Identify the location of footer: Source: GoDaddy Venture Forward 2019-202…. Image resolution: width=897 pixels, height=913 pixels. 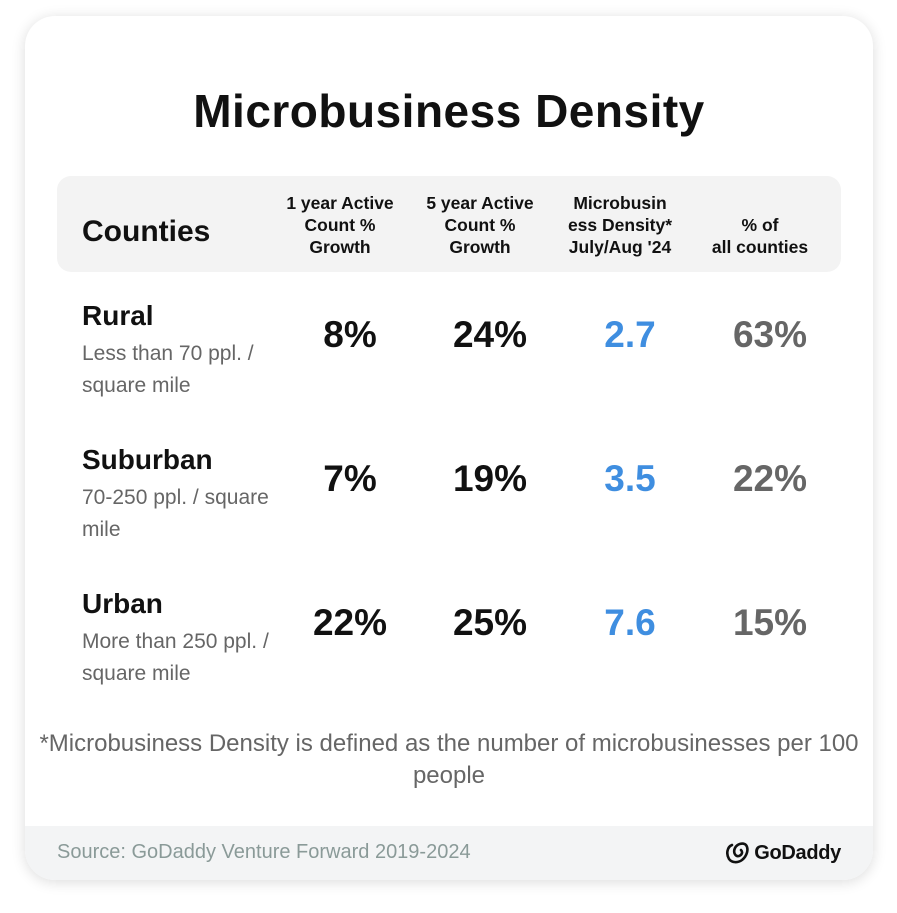
(449, 853).